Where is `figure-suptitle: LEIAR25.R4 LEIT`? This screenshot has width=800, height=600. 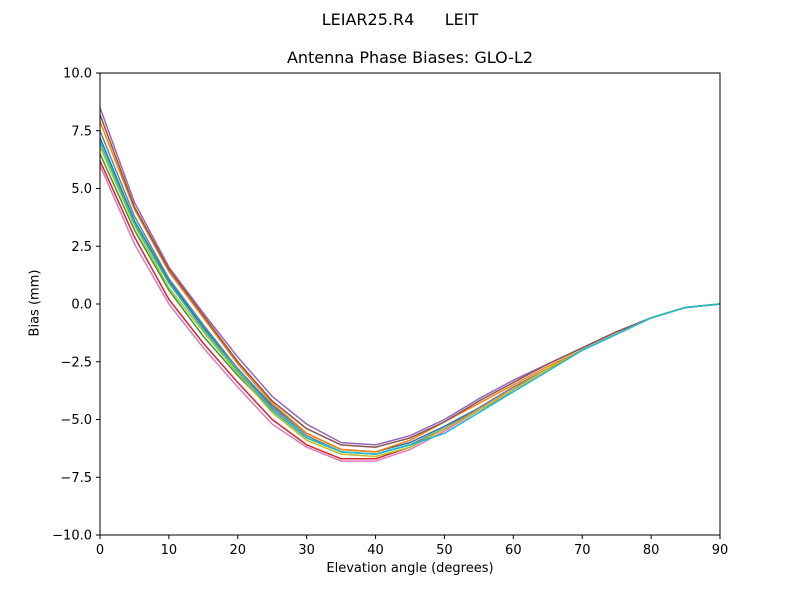
figure-suptitle: LEIAR25.R4 LEIT is located at coordinates (400, 19).